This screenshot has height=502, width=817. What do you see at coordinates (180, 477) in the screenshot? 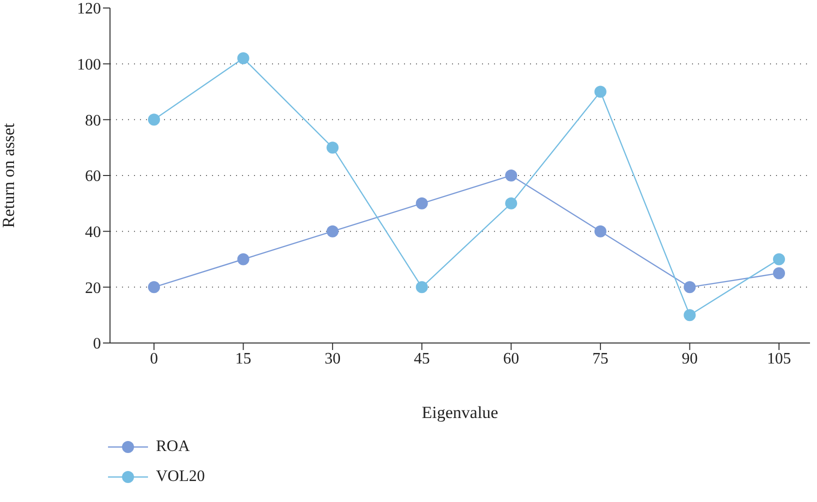
I see `legend-label: VOL20` at bounding box center [180, 477].